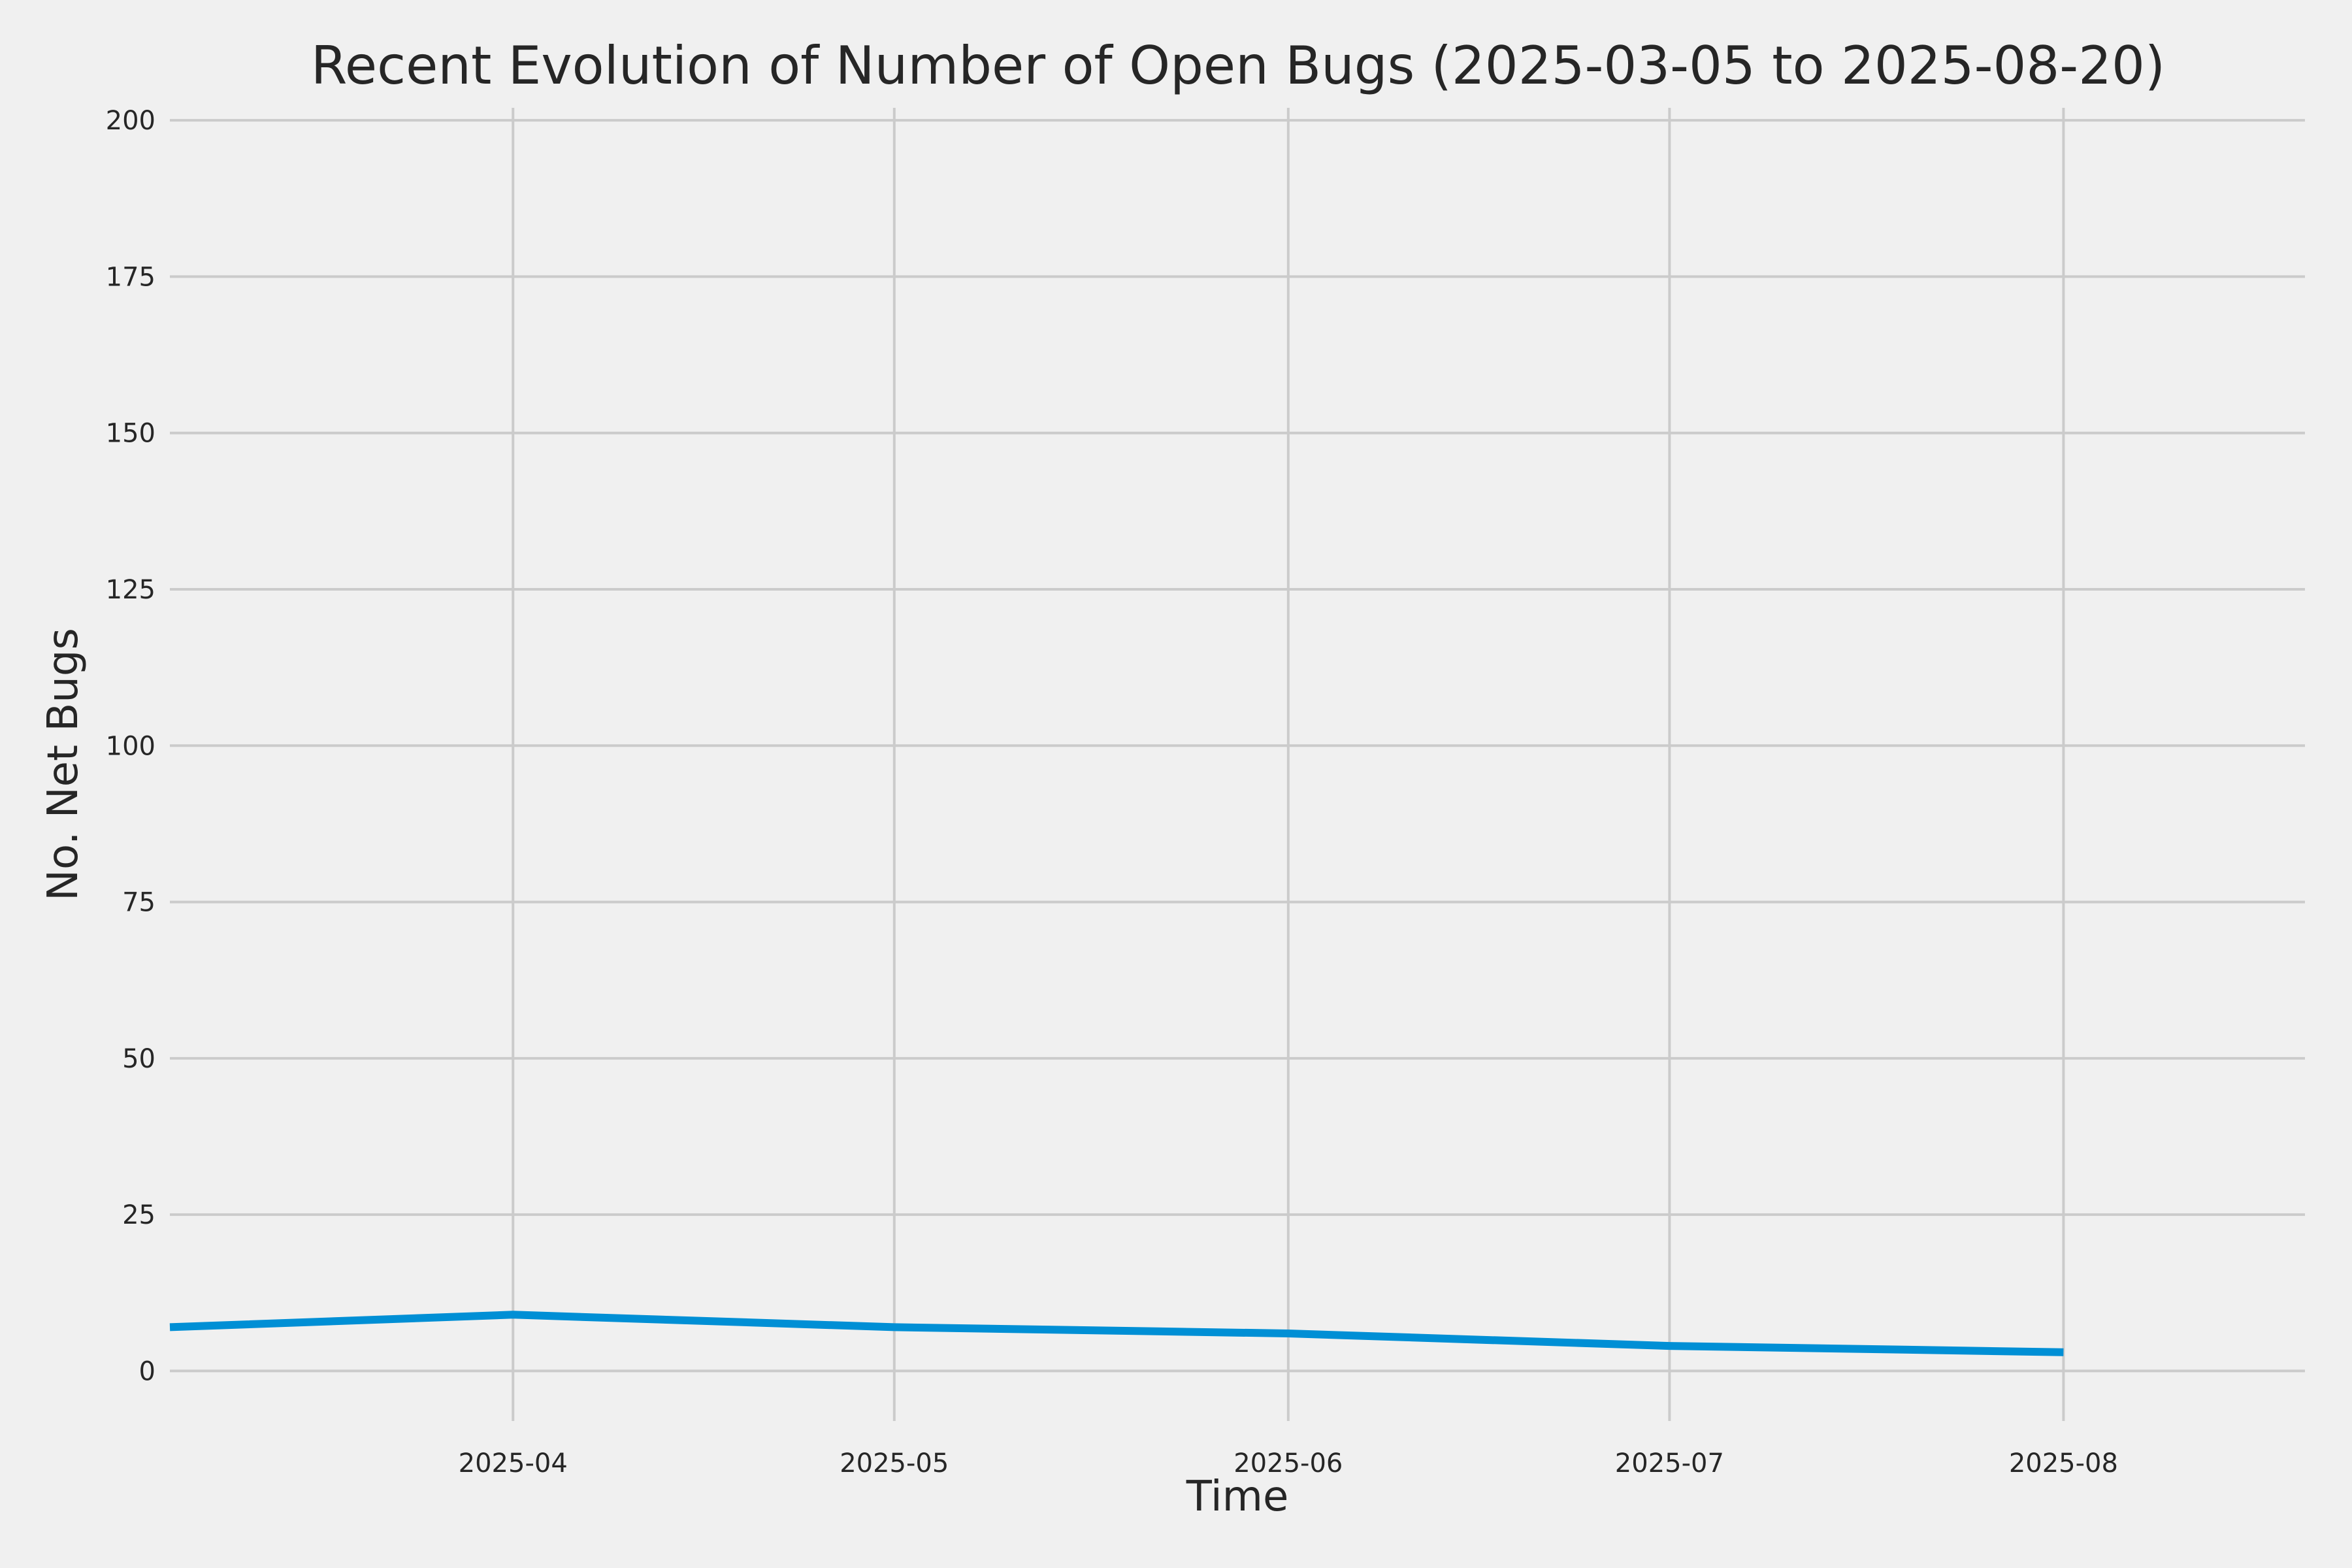  What do you see at coordinates (130, 121) in the screenshot?
I see `y-tick-label: 200` at bounding box center [130, 121].